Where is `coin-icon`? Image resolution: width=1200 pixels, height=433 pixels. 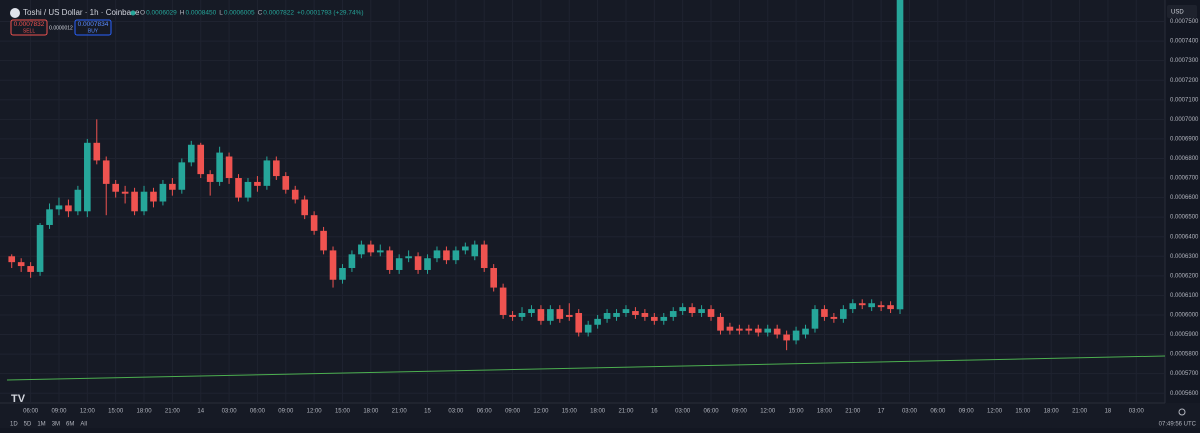 coin-icon is located at coordinates (15, 13).